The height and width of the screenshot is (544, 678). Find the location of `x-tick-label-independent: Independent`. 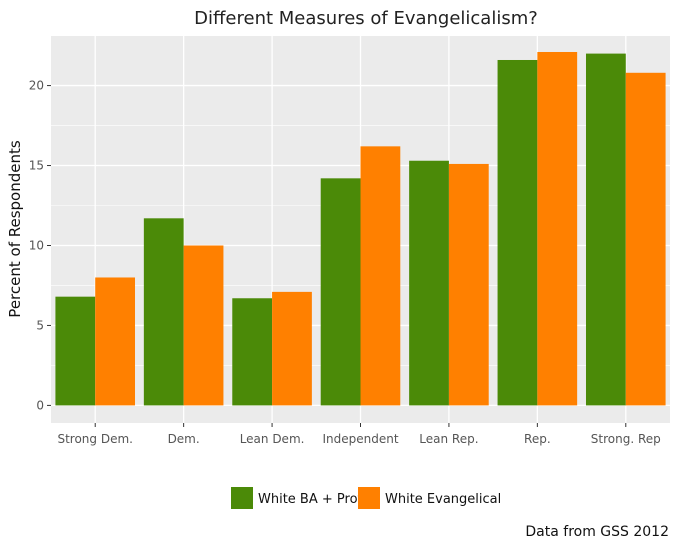

x-tick-label-independent: Independent is located at coordinates (360, 439).